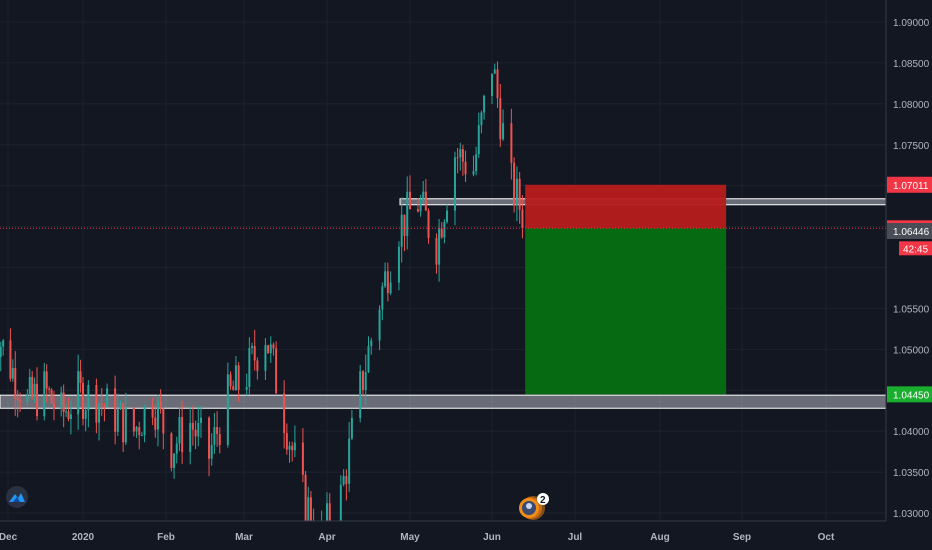 The height and width of the screenshot is (550, 932). I want to click on price-tick-label: 1.08500, so click(911, 64).